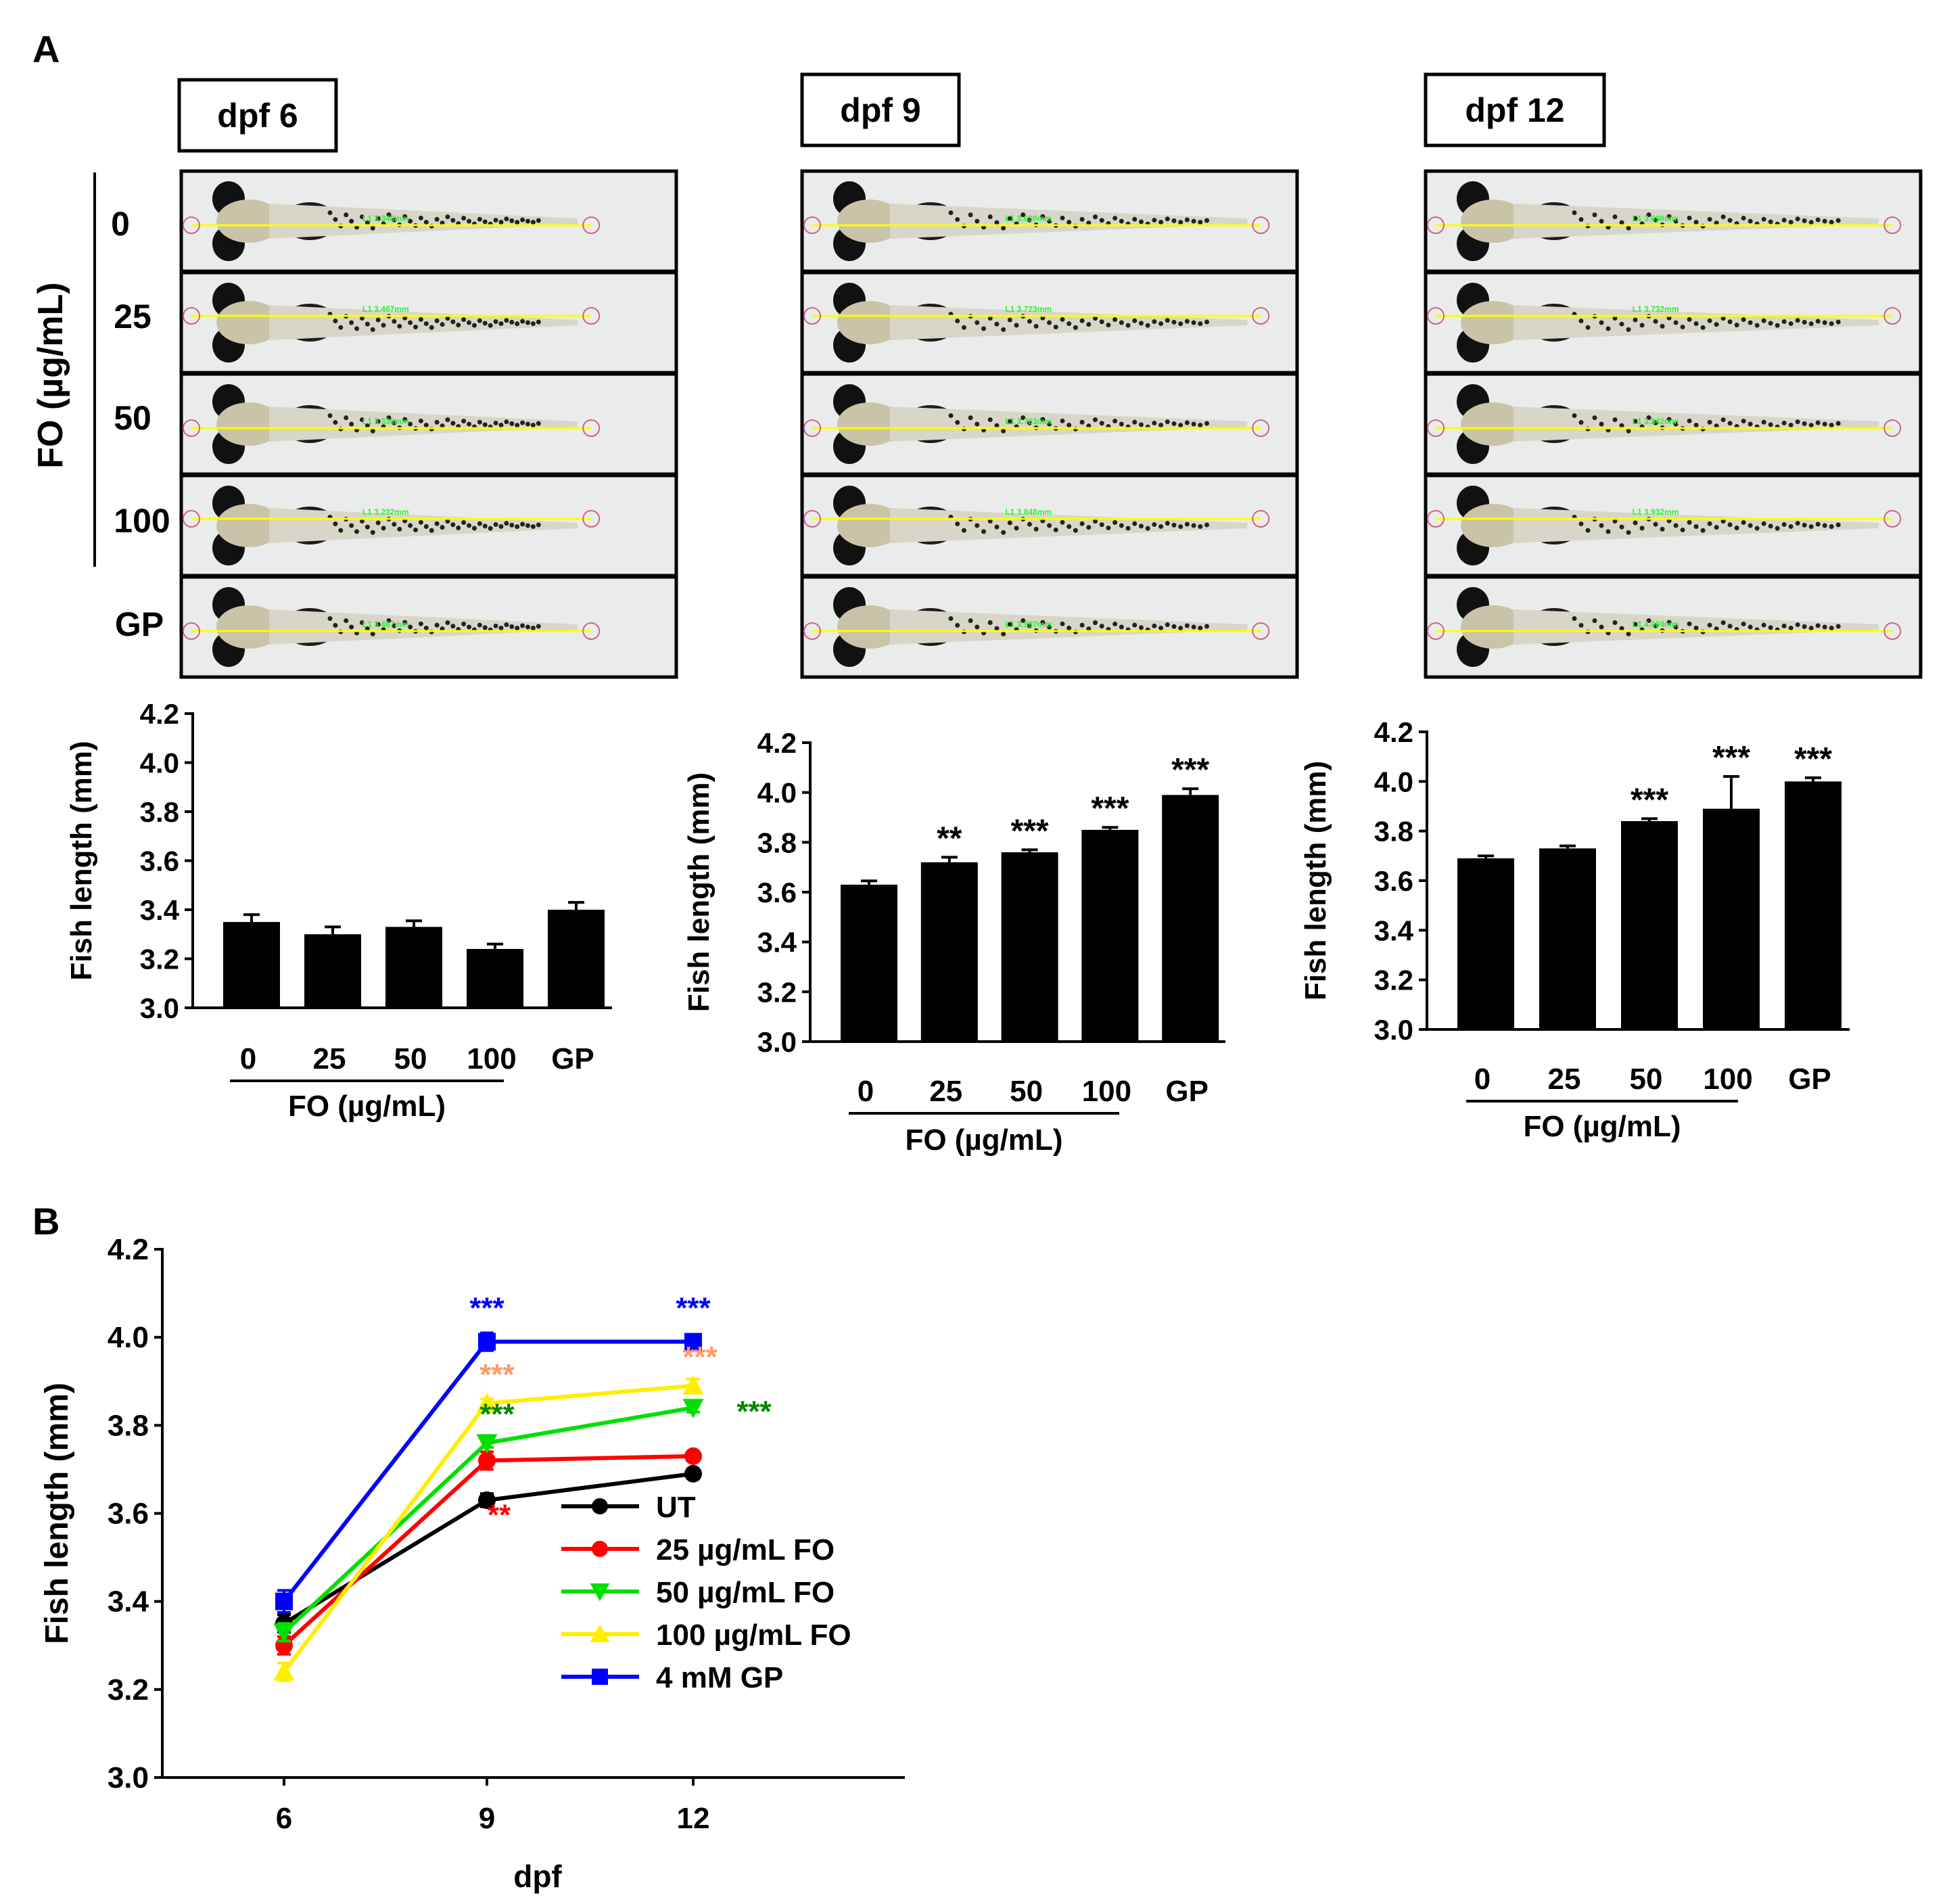 The image size is (1947, 1904). Describe the element at coordinates (128, 1778) in the screenshot. I see `y-tick-label: 3.0` at that location.